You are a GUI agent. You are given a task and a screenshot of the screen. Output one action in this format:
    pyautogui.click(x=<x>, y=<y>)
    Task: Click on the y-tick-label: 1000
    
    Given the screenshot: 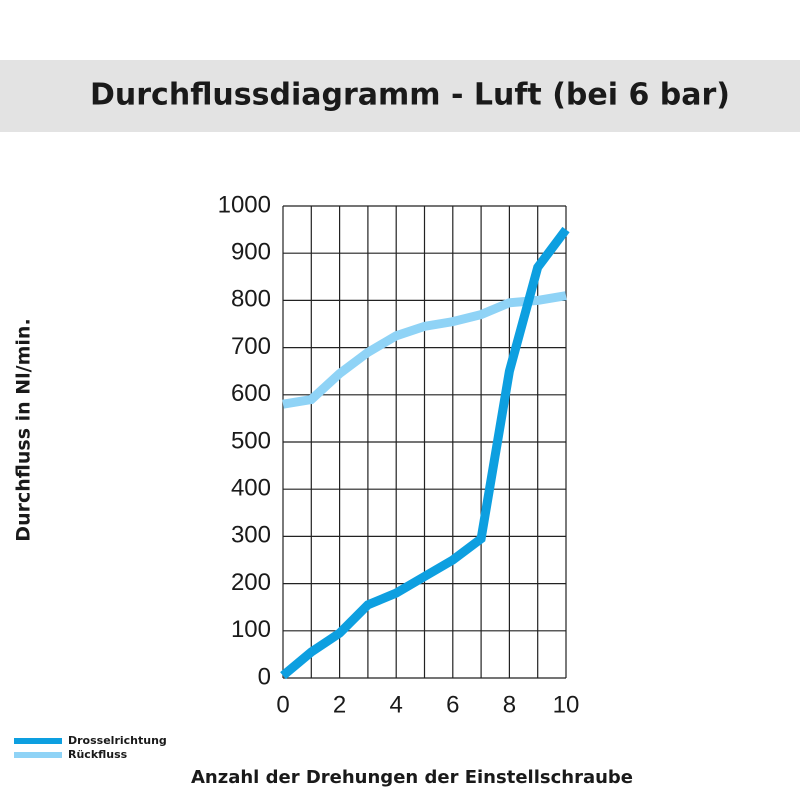 What is the action you would take?
    pyautogui.click(x=244, y=204)
    